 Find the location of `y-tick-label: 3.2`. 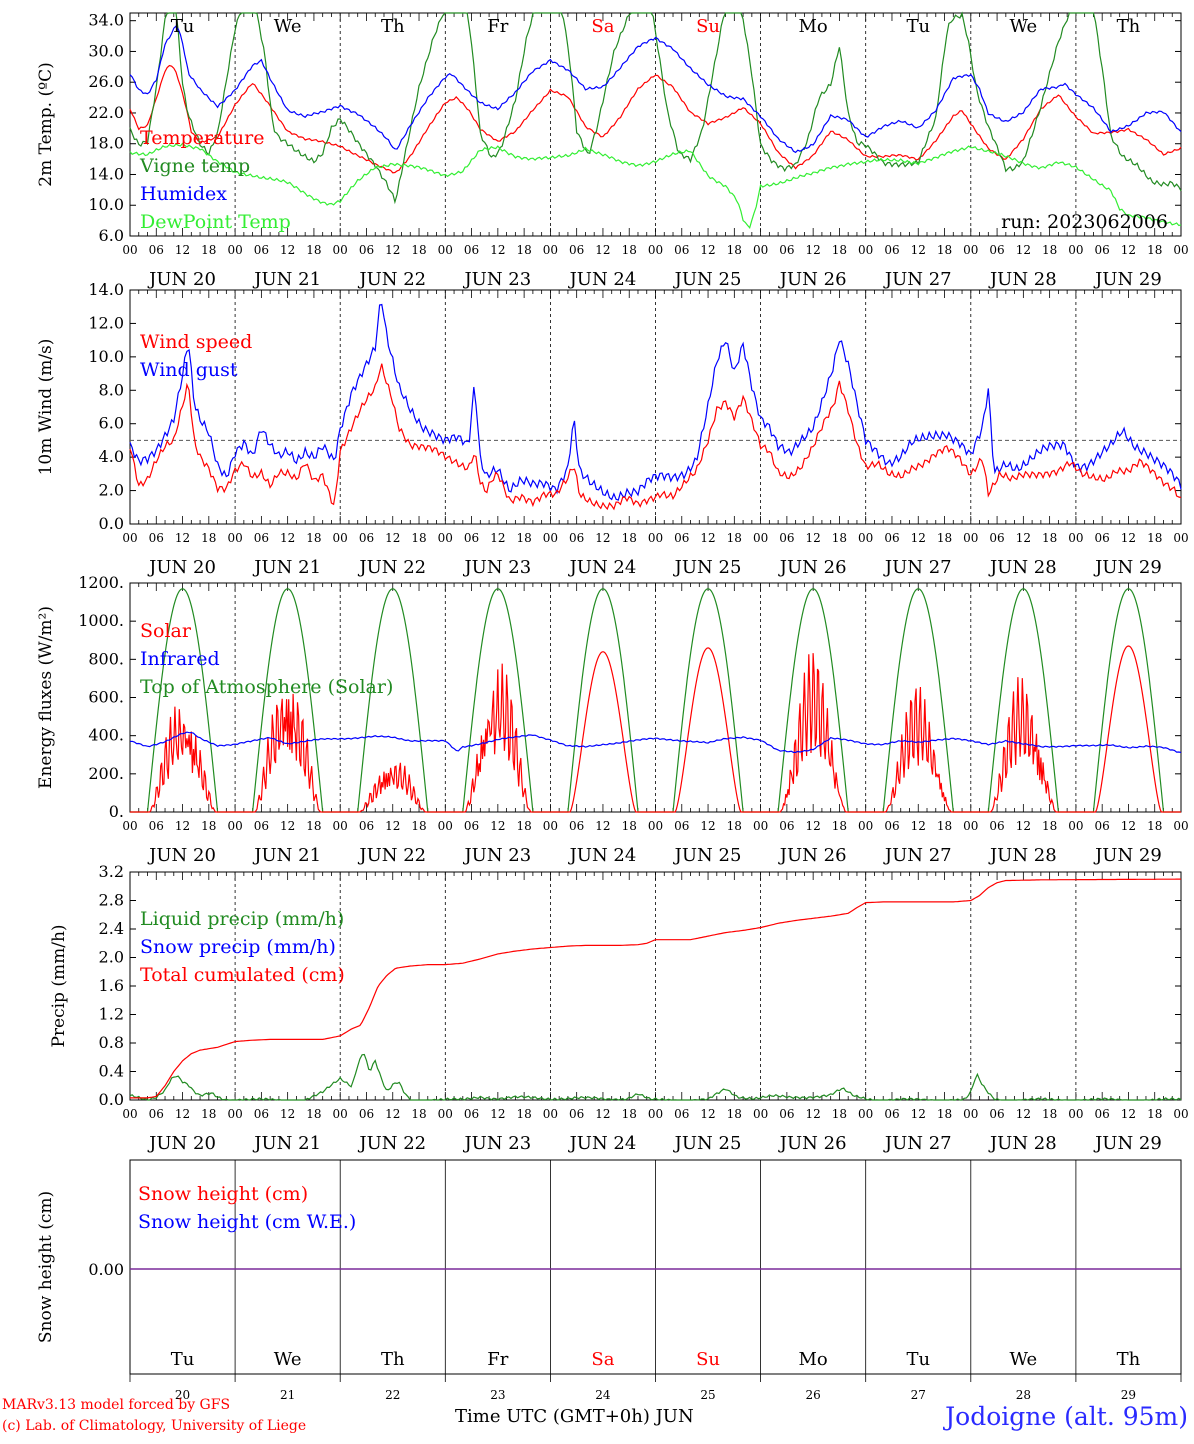

y-tick-label: 3.2 is located at coordinates (111, 871).